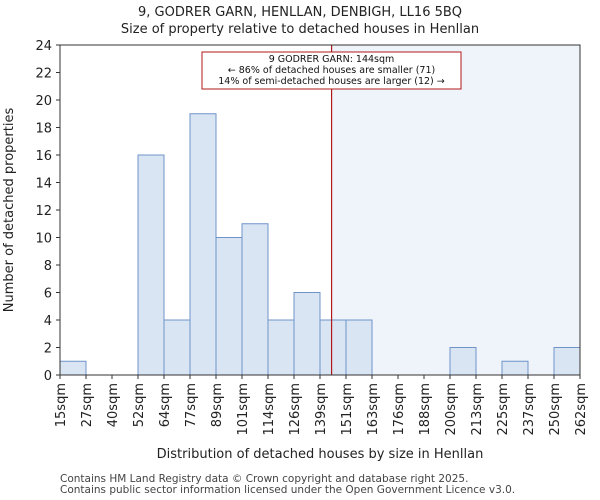  Describe the element at coordinates (48, 266) in the screenshot. I see `y-tick-label: 8` at that location.